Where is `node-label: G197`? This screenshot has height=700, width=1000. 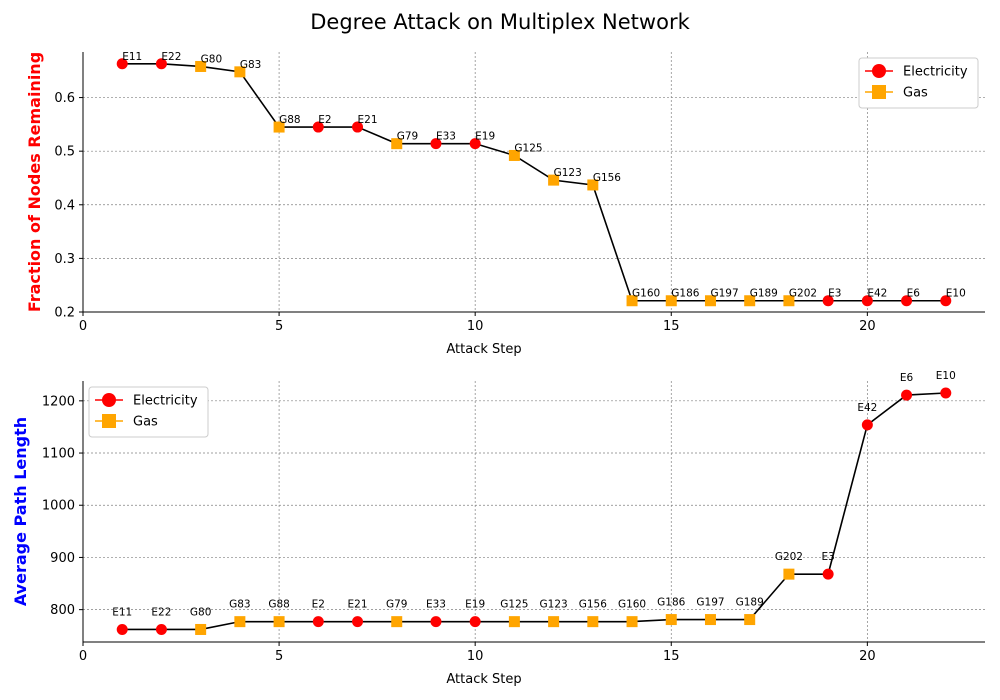
node-label: G197 is located at coordinates (710, 603).